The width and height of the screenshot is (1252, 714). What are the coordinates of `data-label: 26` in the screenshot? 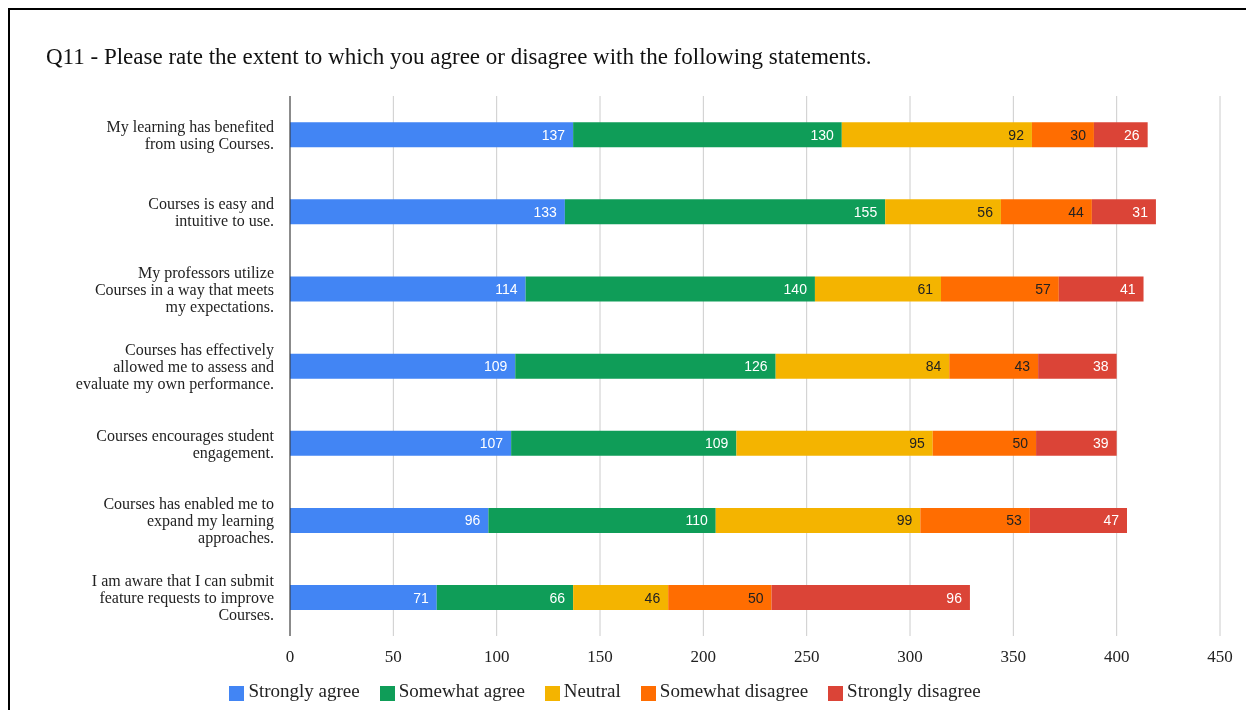 It's located at (1132, 134).